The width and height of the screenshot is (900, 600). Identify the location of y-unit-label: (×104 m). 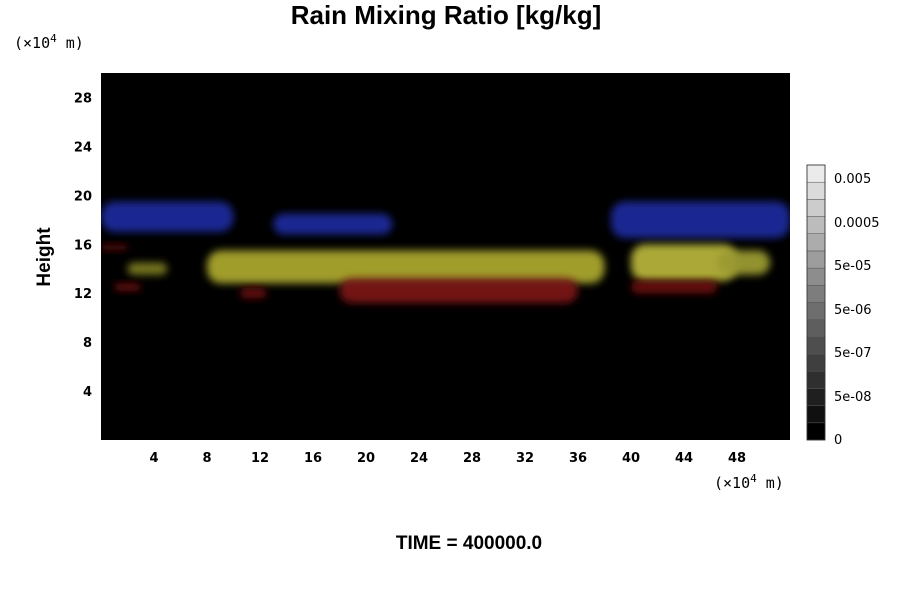
(49, 42).